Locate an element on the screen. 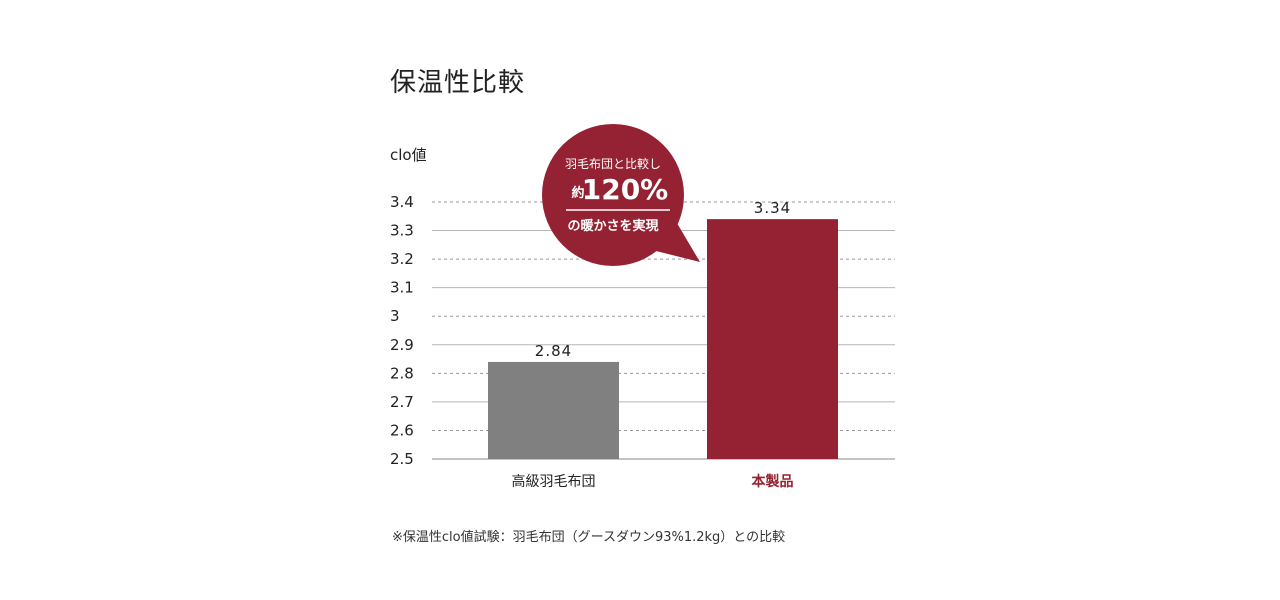 This screenshot has height=600, width=1280. footnote: ※保温性clo値試験：羽毛布団（グースダウン93%1.2kg）との比較 is located at coordinates (589, 537).